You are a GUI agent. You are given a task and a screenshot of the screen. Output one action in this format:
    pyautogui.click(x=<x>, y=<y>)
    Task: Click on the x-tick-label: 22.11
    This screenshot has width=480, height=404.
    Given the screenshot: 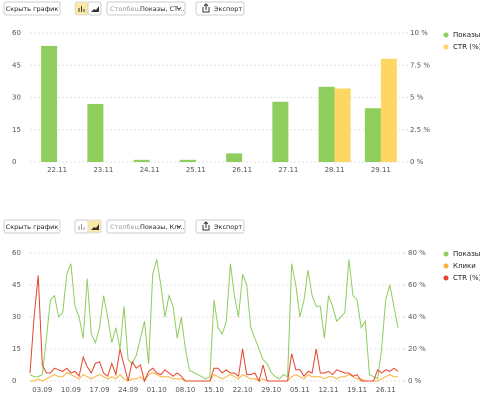 What is the action you would take?
    pyautogui.click(x=57, y=170)
    